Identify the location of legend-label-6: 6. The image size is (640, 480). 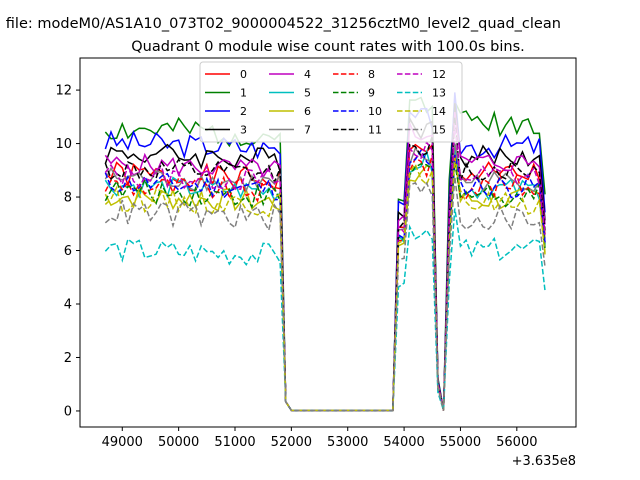
(307, 111).